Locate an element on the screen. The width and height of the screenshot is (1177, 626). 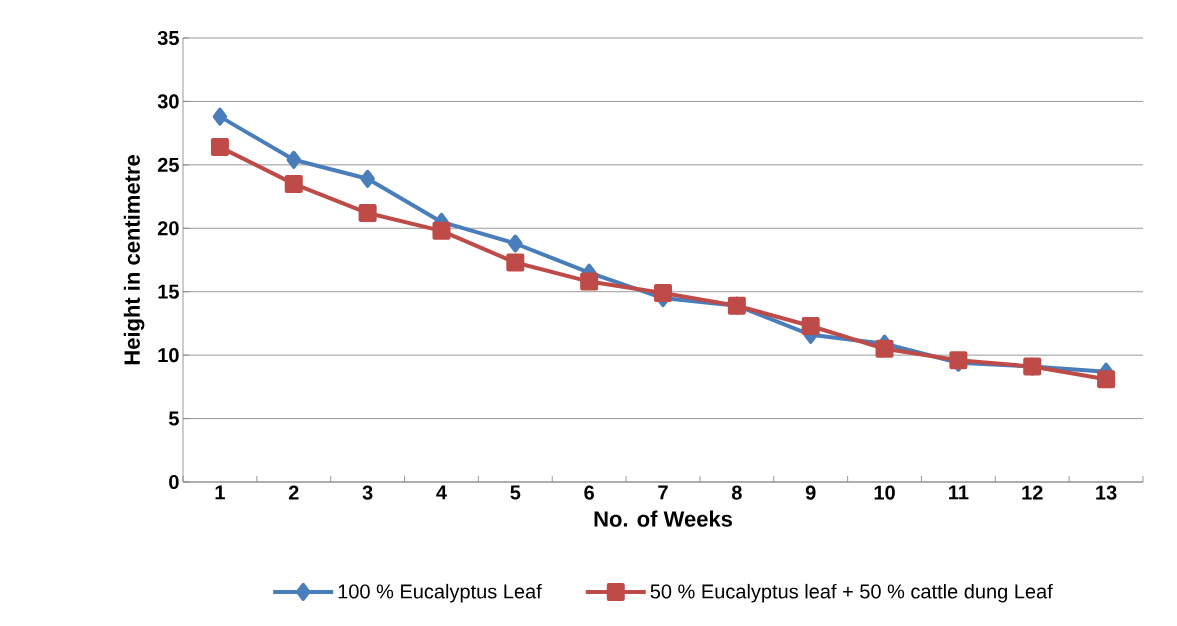
x-tick-label: 12 is located at coordinates (1032, 492).